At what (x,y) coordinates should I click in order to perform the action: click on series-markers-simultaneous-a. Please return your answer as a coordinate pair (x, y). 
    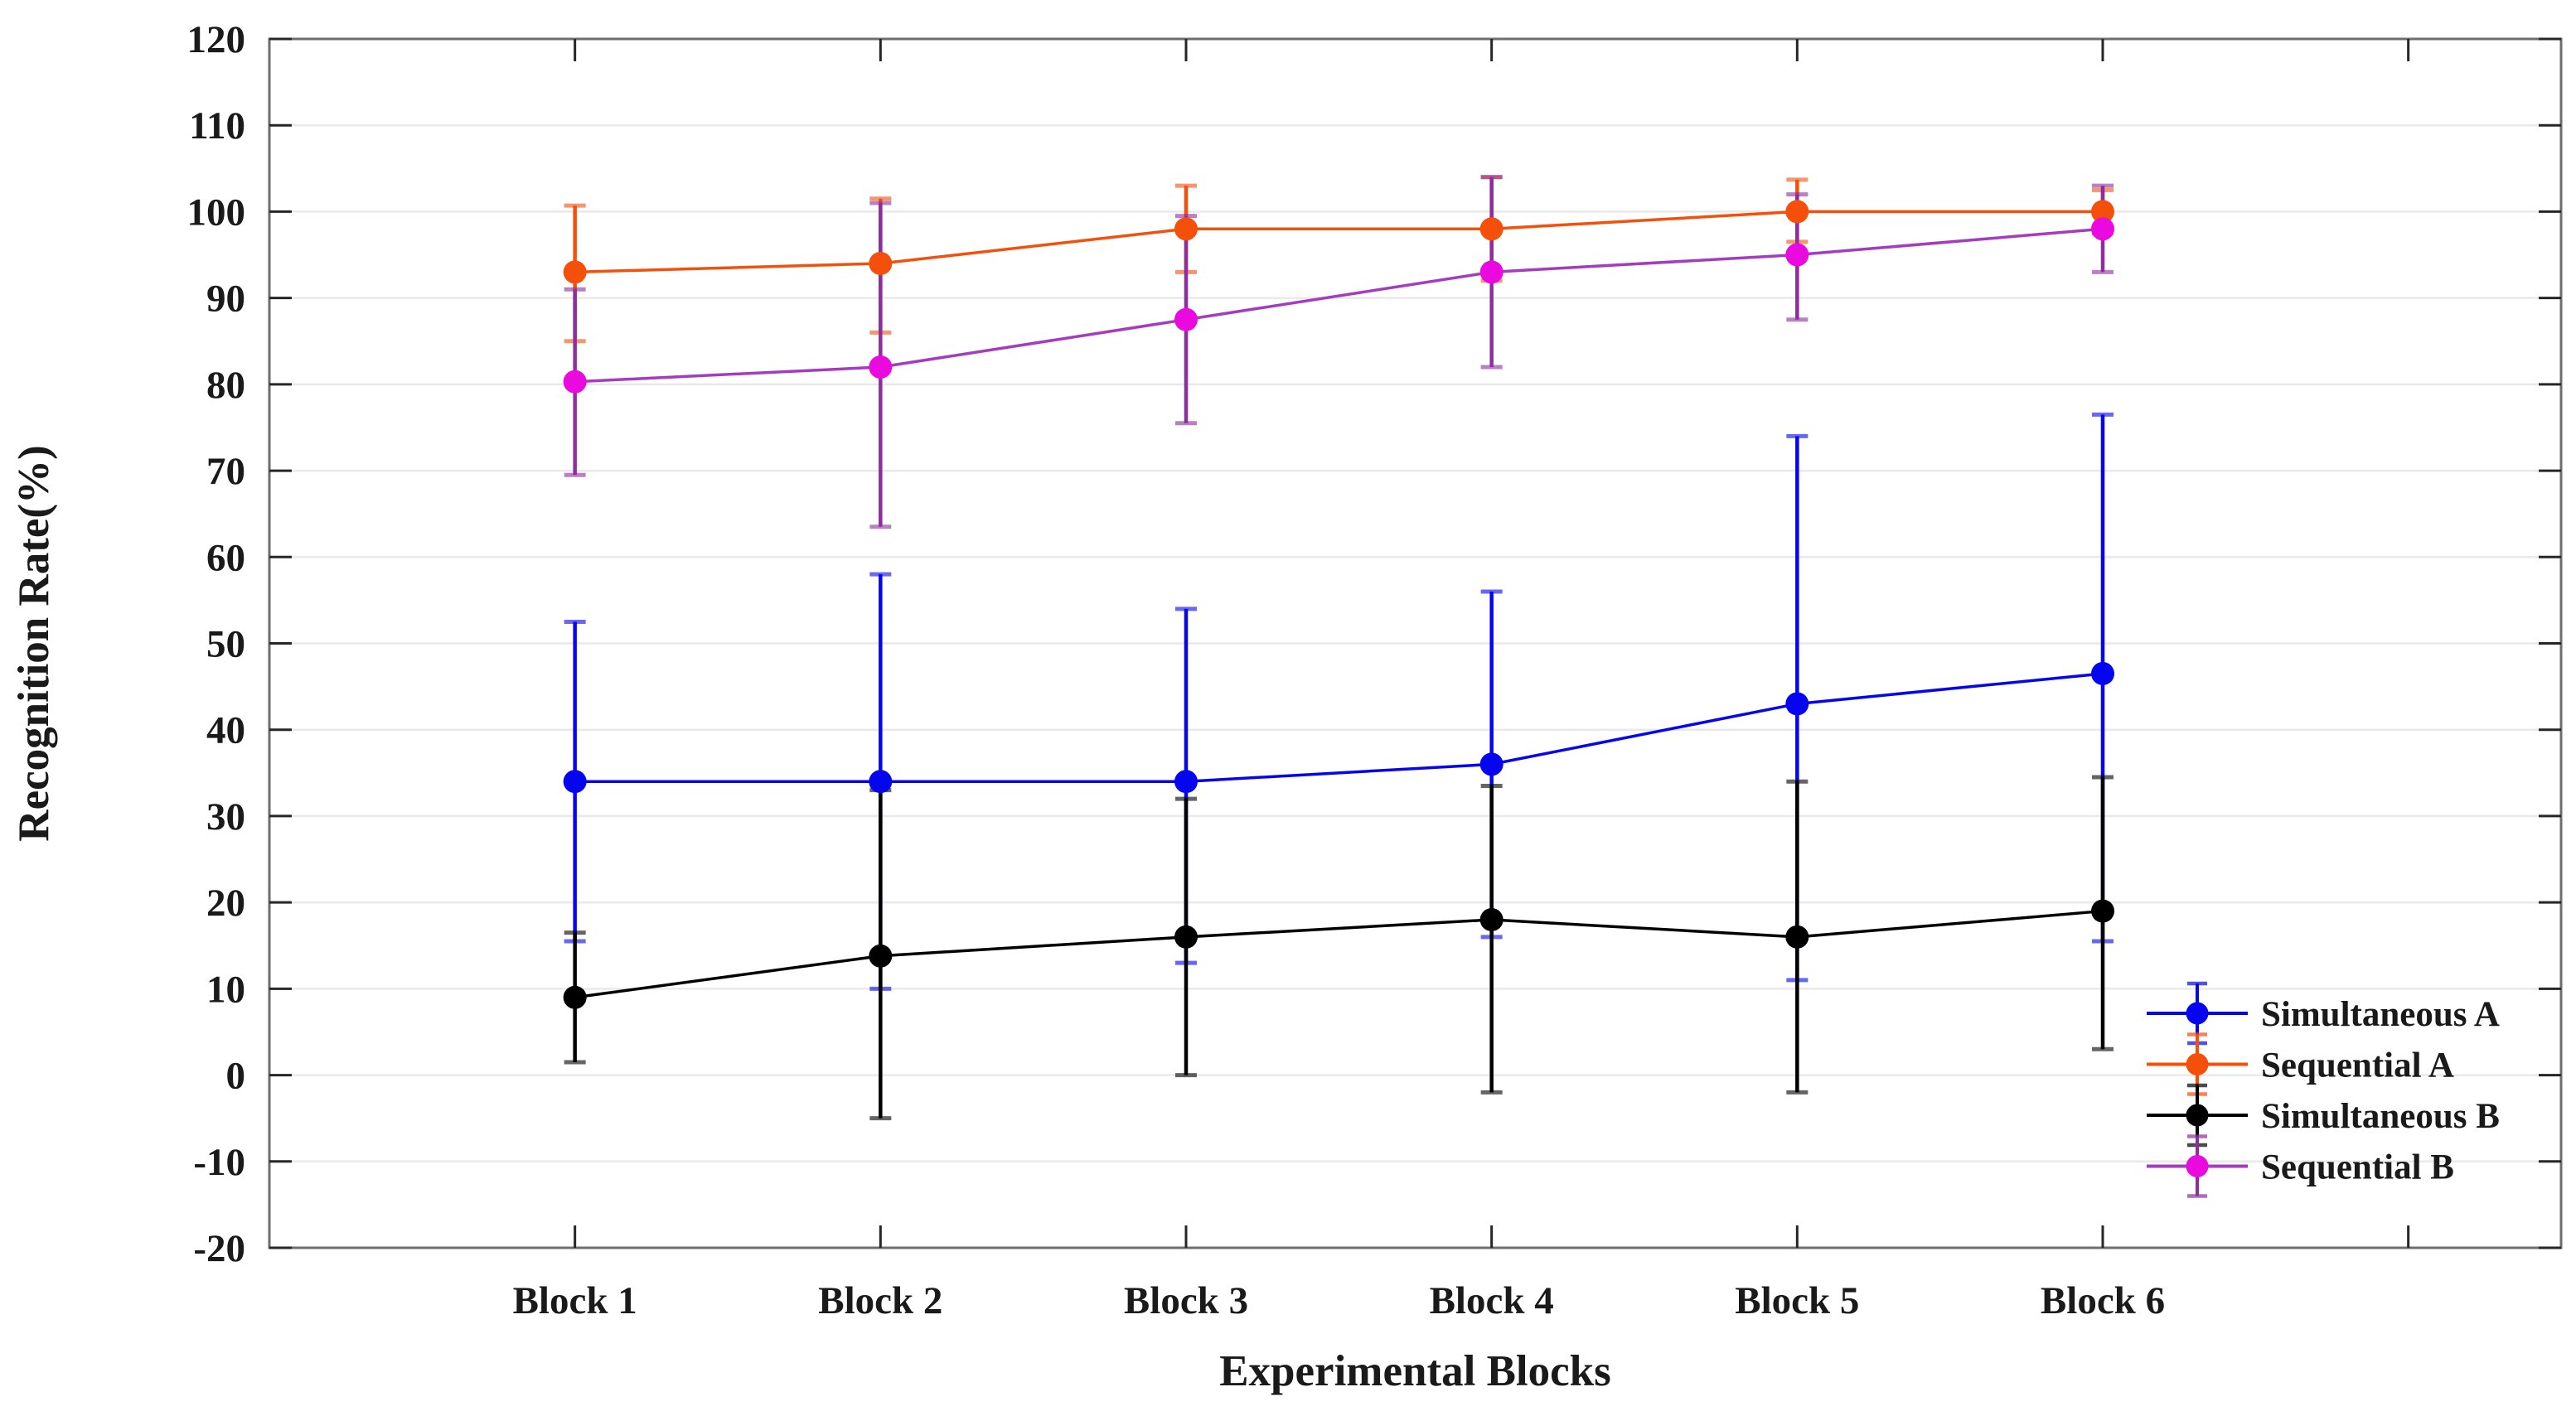
    Looking at the image, I should click on (1338, 727).